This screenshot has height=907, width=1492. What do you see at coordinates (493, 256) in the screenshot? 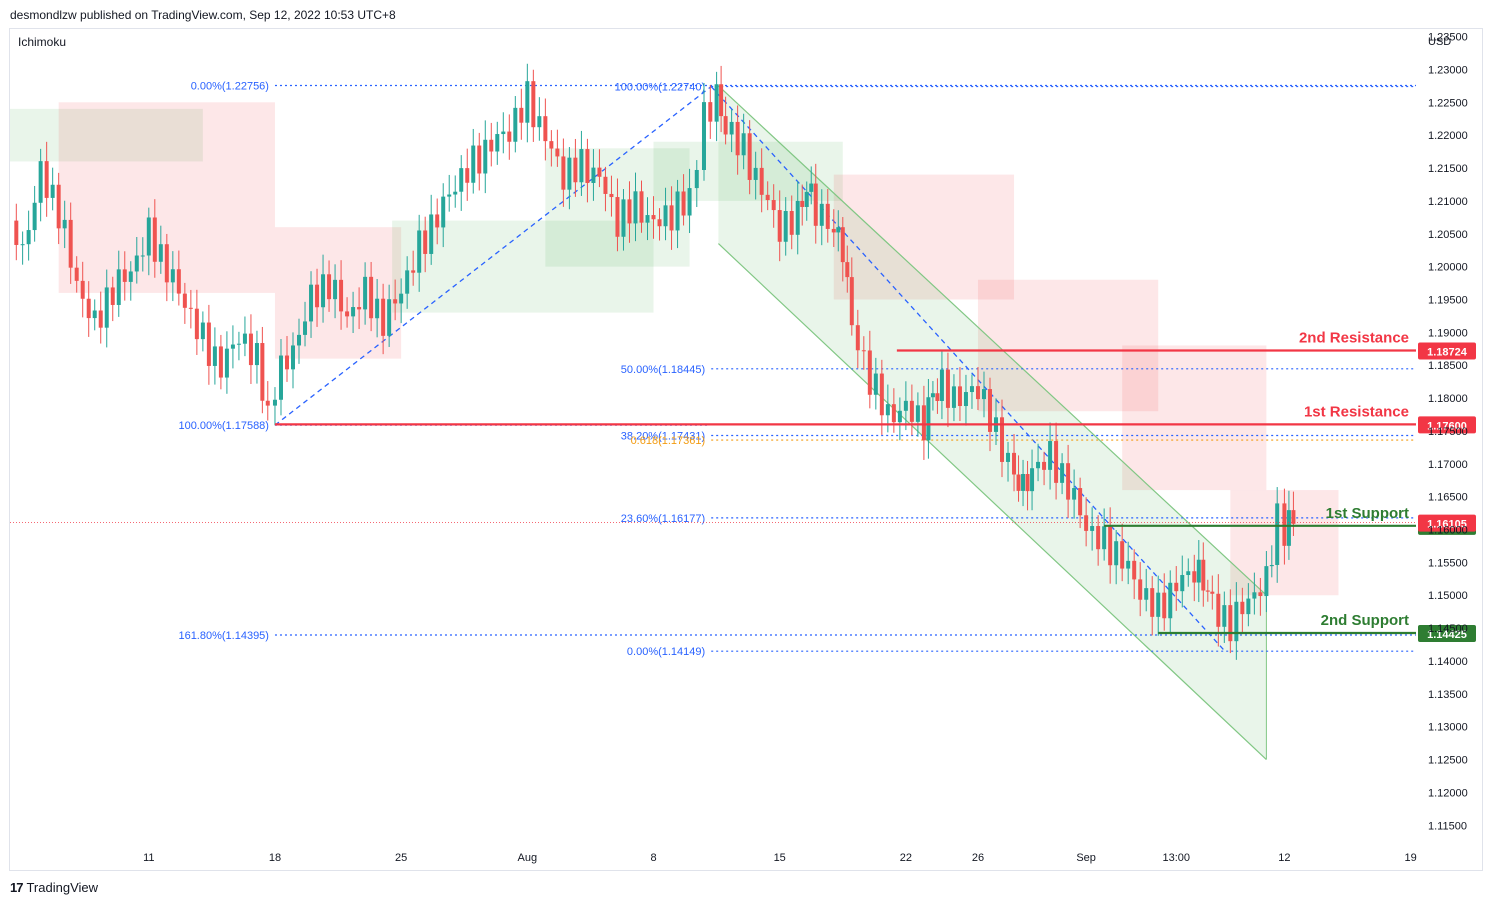
I see `fib-trend-up` at bounding box center [493, 256].